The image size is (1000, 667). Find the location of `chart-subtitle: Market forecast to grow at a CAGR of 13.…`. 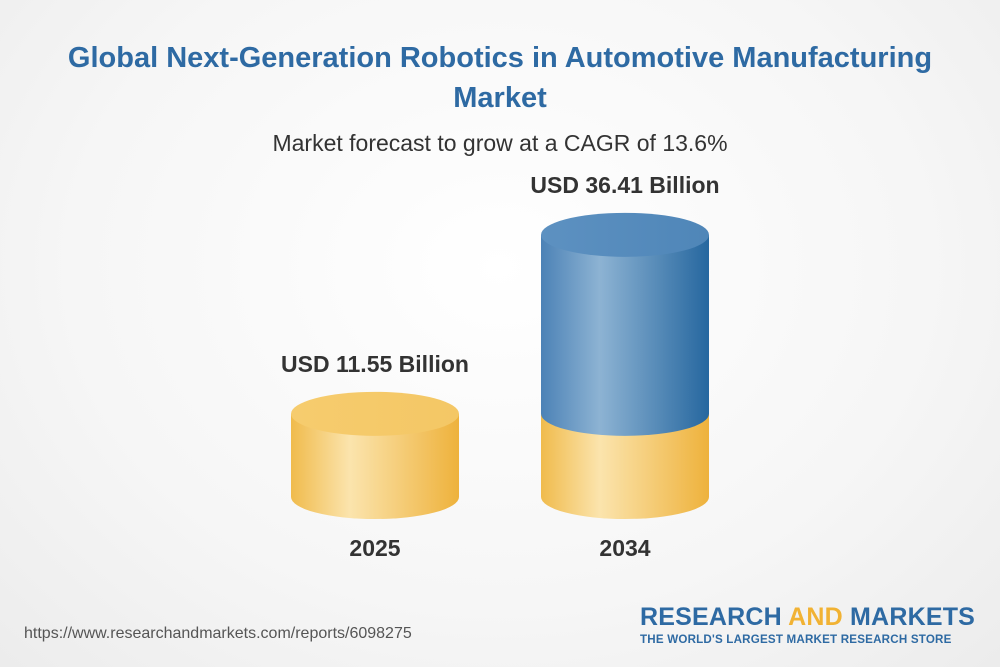

chart-subtitle: Market forecast to grow at a CAGR of 13.… is located at coordinates (500, 143).